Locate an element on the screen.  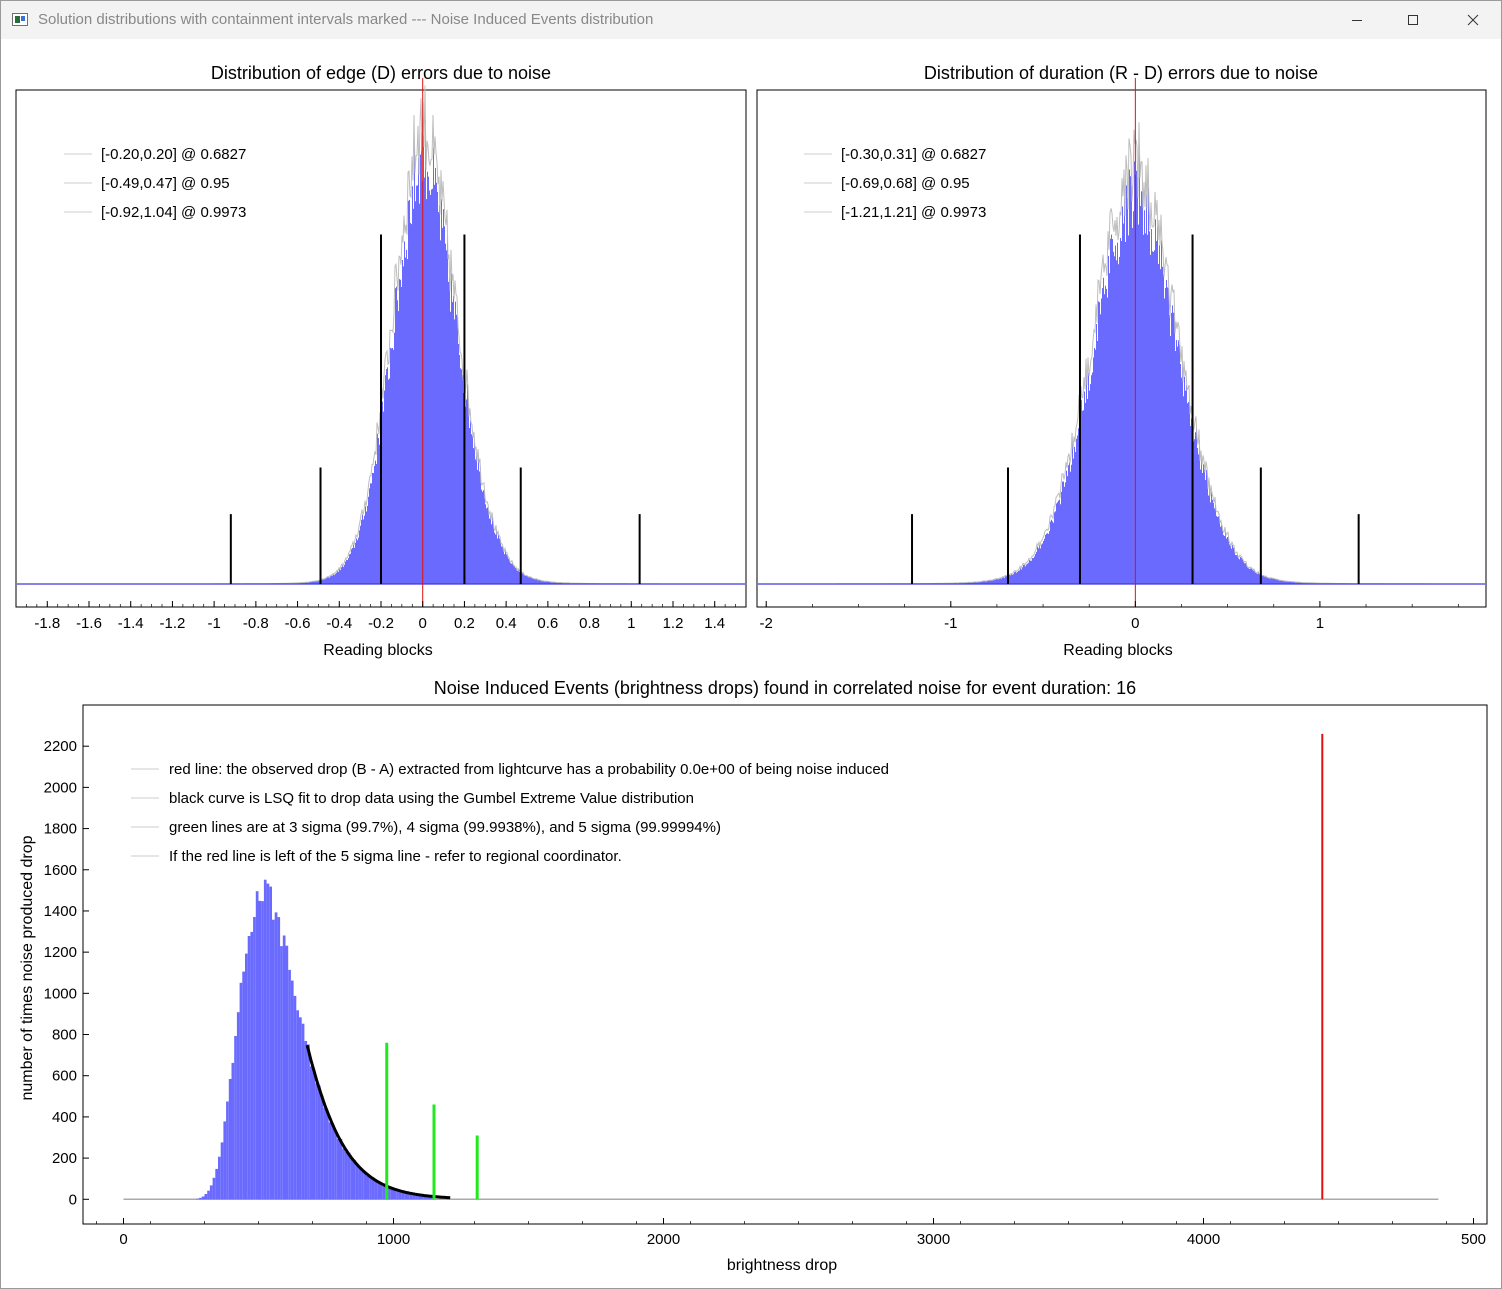
interval-markers is located at coordinates (435, 342).